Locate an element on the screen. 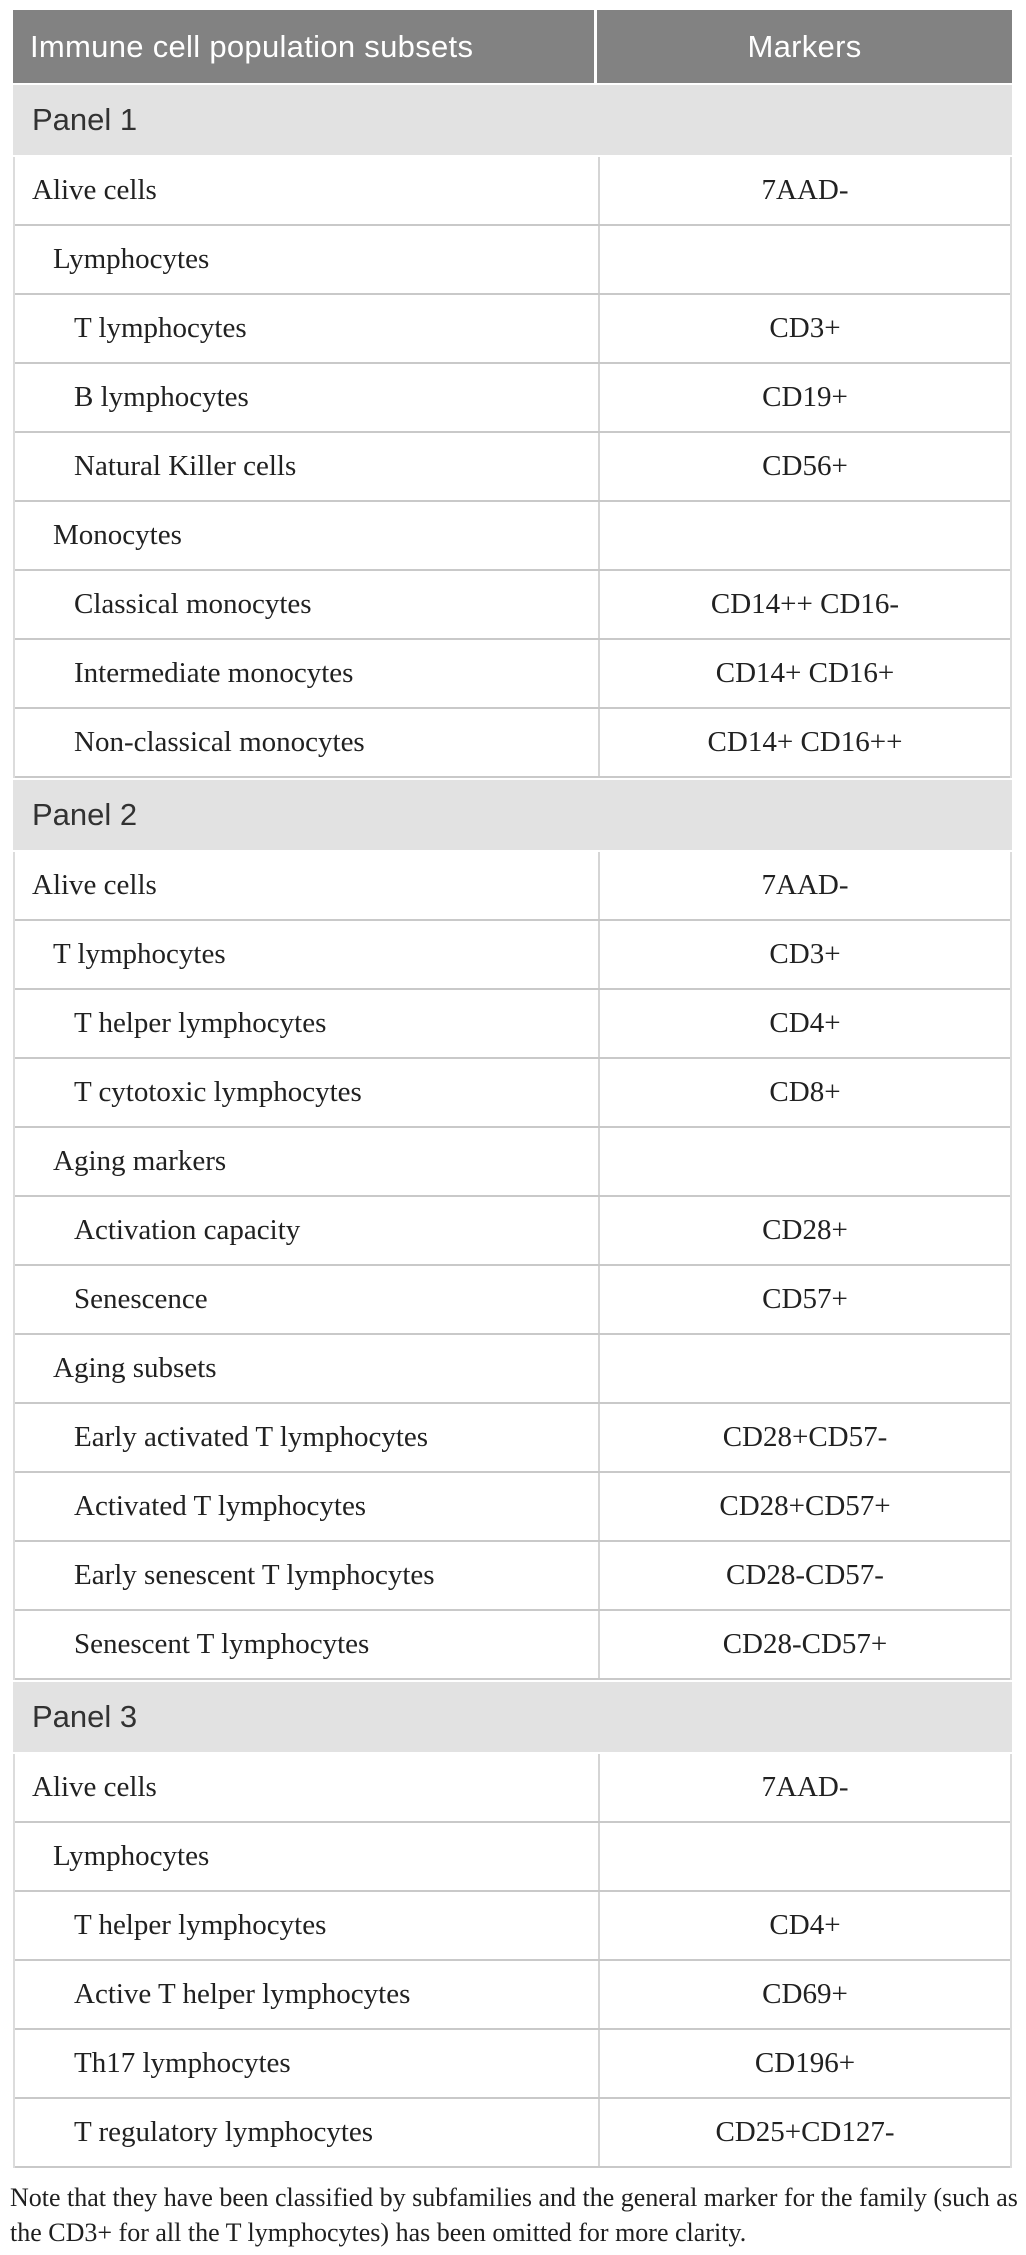 The height and width of the screenshot is (2255, 1026). row-marker-cell: CD14+ CD16++ is located at coordinates (805, 742).